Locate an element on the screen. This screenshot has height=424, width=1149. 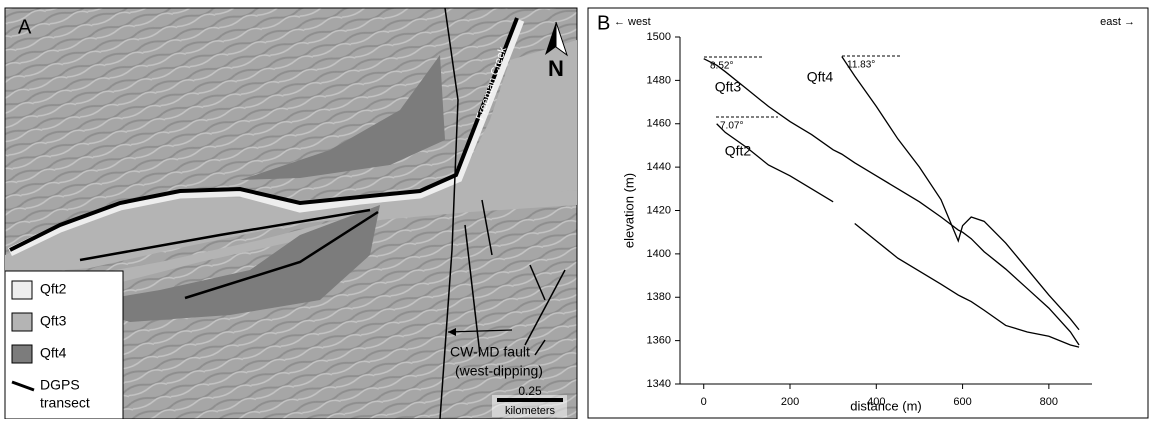
x-tick-label: 200 is located at coordinates (790, 402).